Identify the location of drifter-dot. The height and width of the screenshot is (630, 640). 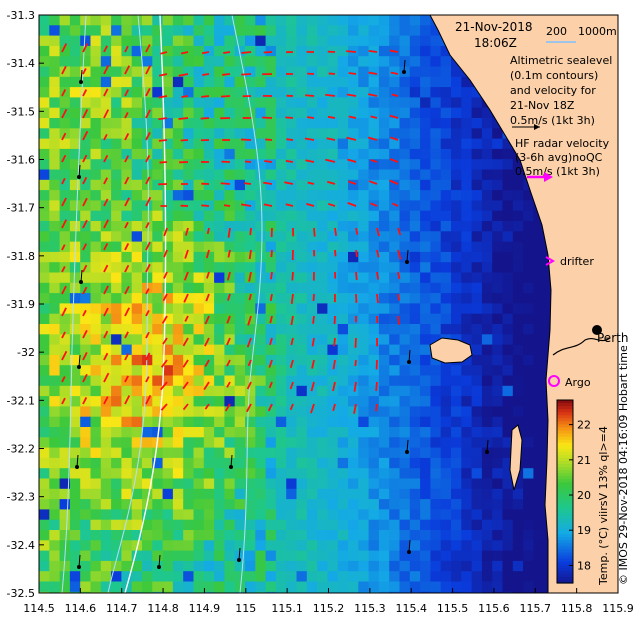
(79, 567).